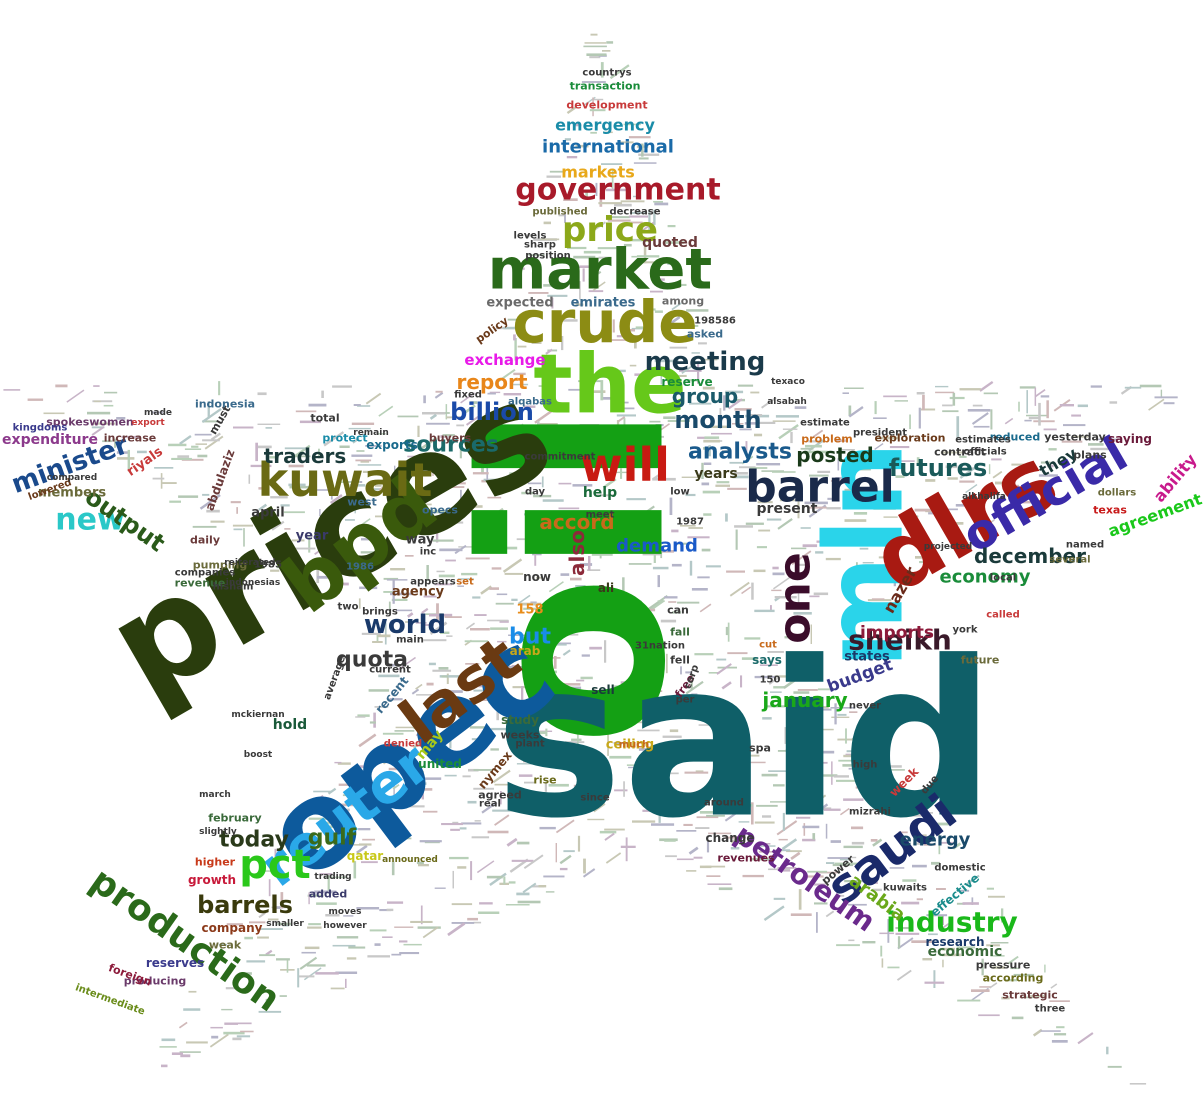  I want to click on word-decrease: decrease, so click(634, 212).